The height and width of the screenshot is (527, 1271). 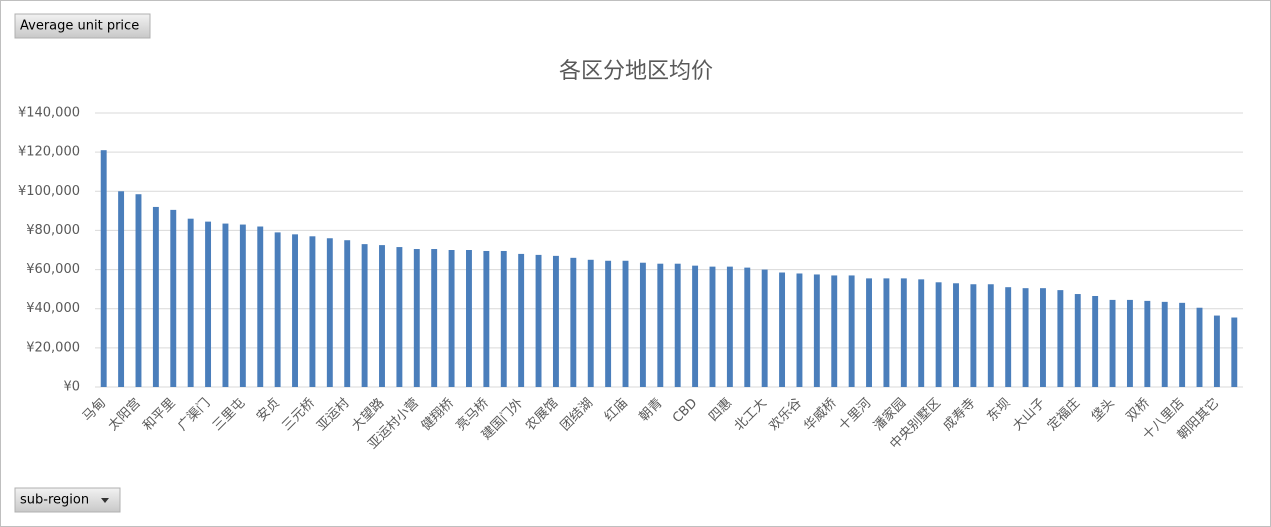 I want to click on y-tick-label: ¥100,000, so click(x=49, y=191).